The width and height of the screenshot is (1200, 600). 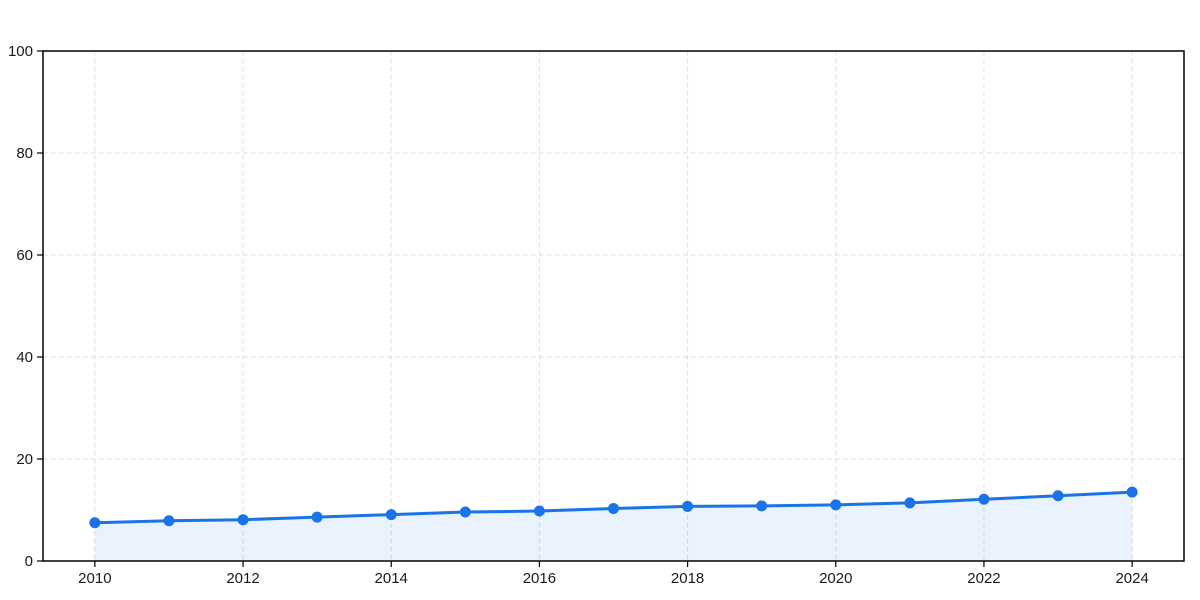 What do you see at coordinates (836, 505) in the screenshot?
I see `data-point-2020` at bounding box center [836, 505].